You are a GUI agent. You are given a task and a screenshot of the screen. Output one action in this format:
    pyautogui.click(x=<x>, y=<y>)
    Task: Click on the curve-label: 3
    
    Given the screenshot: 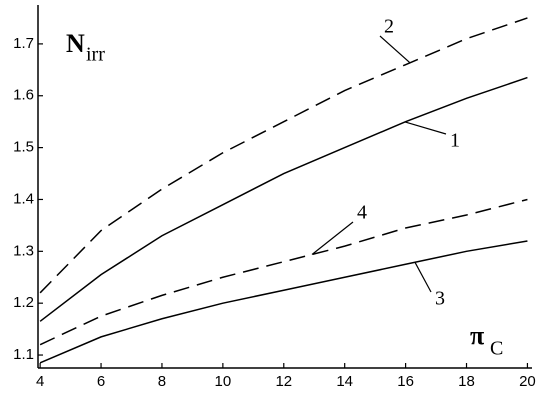 What is the action you would take?
    pyautogui.click(x=440, y=299)
    